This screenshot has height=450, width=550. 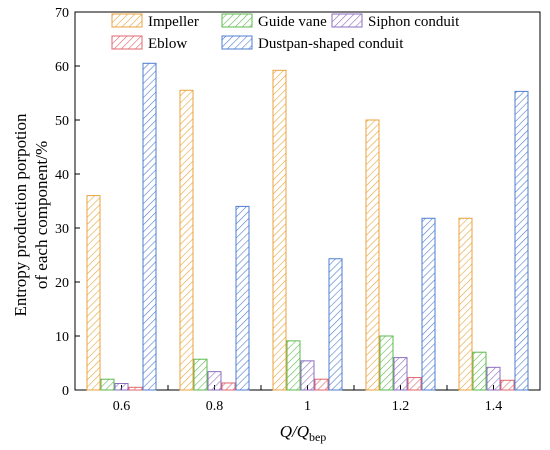 I want to click on y-tick-label: 40, so click(x=62, y=175).